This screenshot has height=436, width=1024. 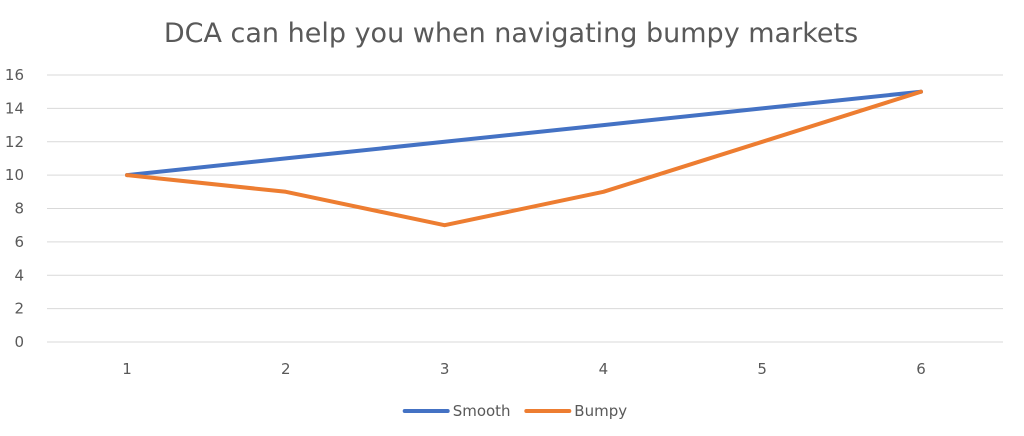 I want to click on legend: Smooth Bumpy, so click(x=514, y=411).